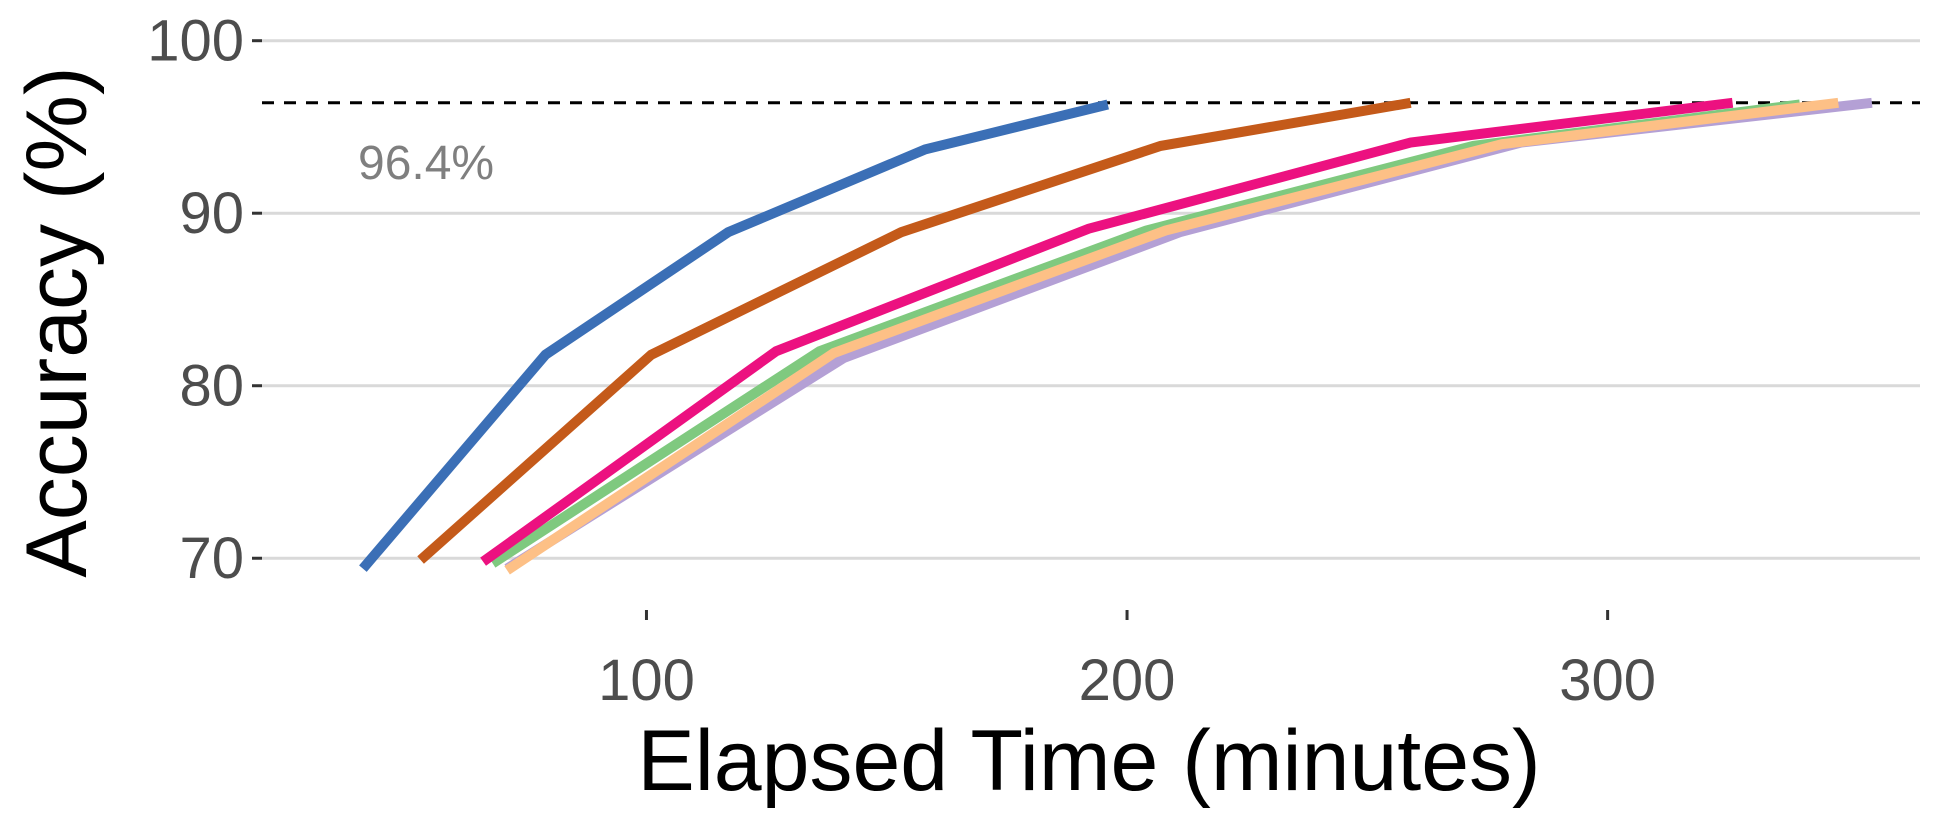 This screenshot has height=830, width=1937. I want to click on reference-line-group: 96.4%, so click(1091, 145).